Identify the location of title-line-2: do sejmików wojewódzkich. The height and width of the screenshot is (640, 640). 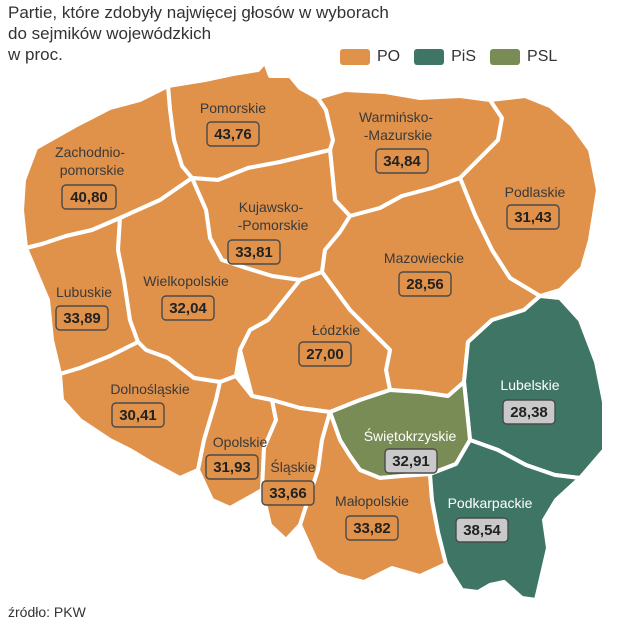
(110, 33).